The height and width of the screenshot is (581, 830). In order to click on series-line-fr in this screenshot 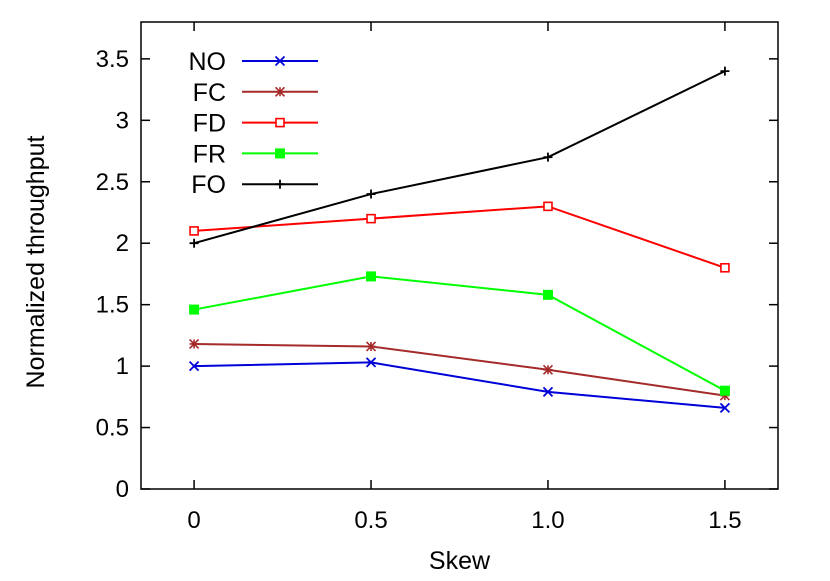, I will do `click(459, 333)`.